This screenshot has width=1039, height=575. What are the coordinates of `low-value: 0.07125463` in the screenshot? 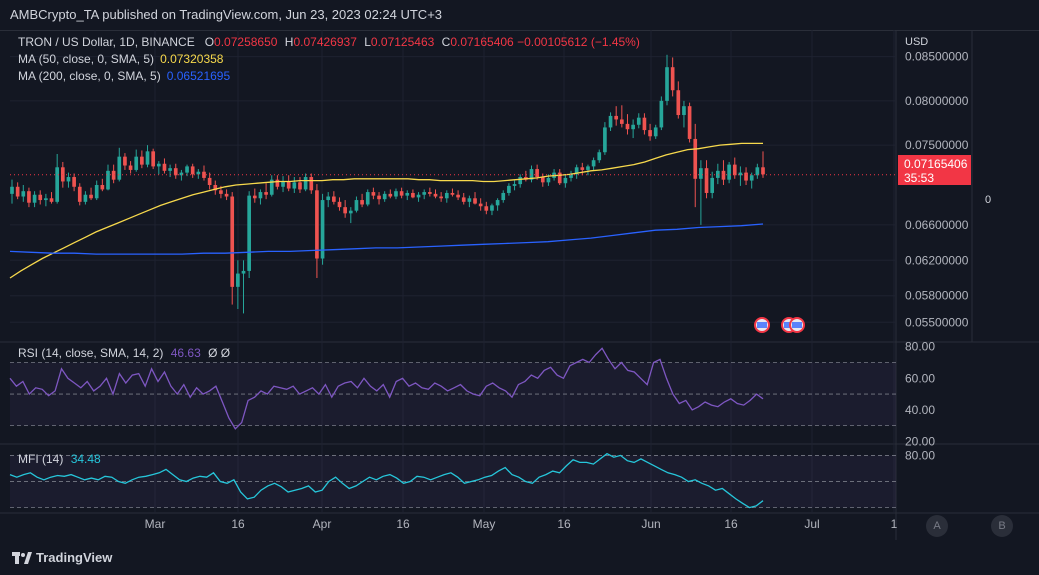 It's located at (402, 42).